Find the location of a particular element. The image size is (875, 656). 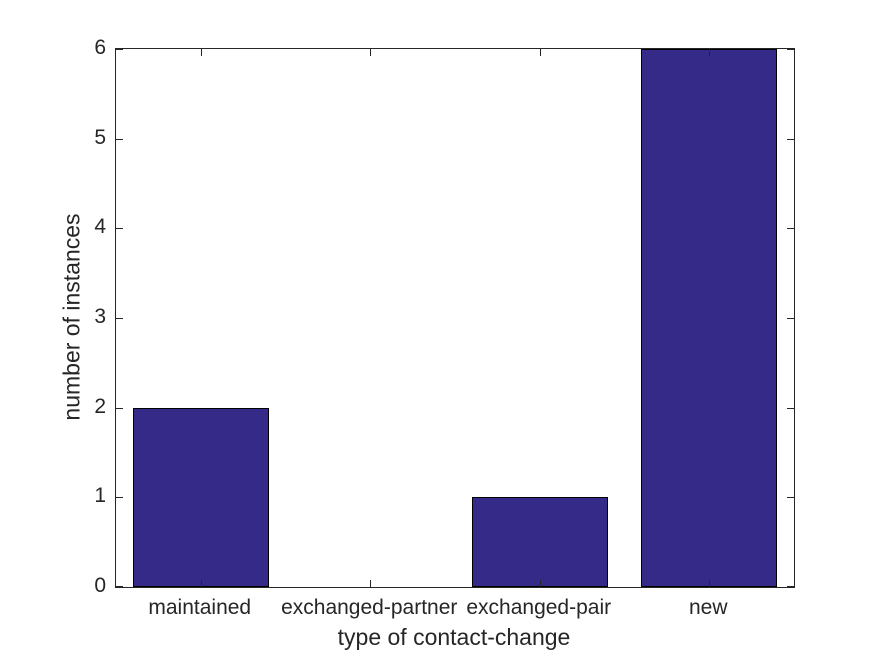

y-tick-label: 2 is located at coordinates (100, 406).